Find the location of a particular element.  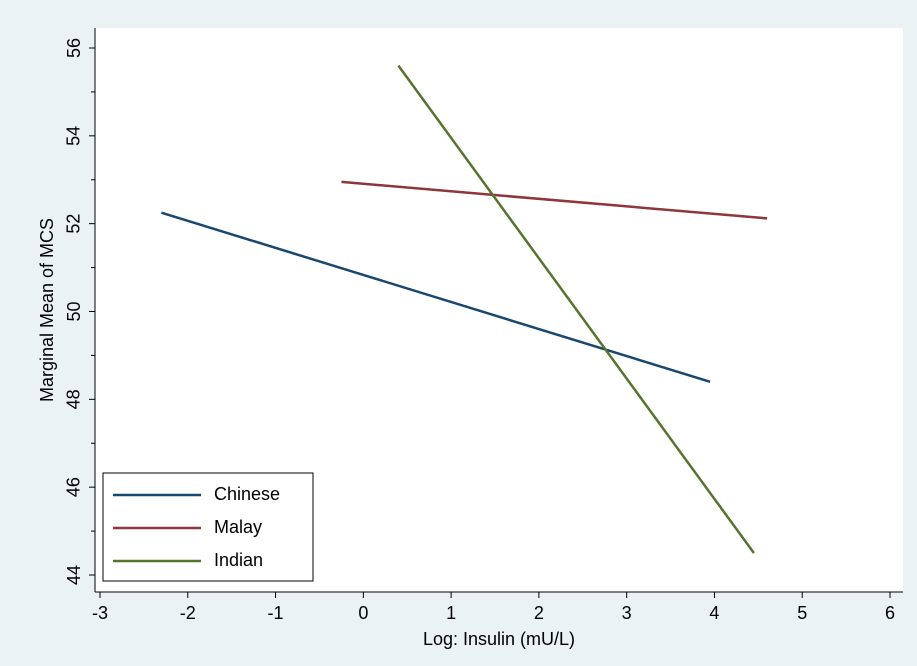

x-axis-title: Log: Insulin (mU/L) is located at coordinates (499, 639).